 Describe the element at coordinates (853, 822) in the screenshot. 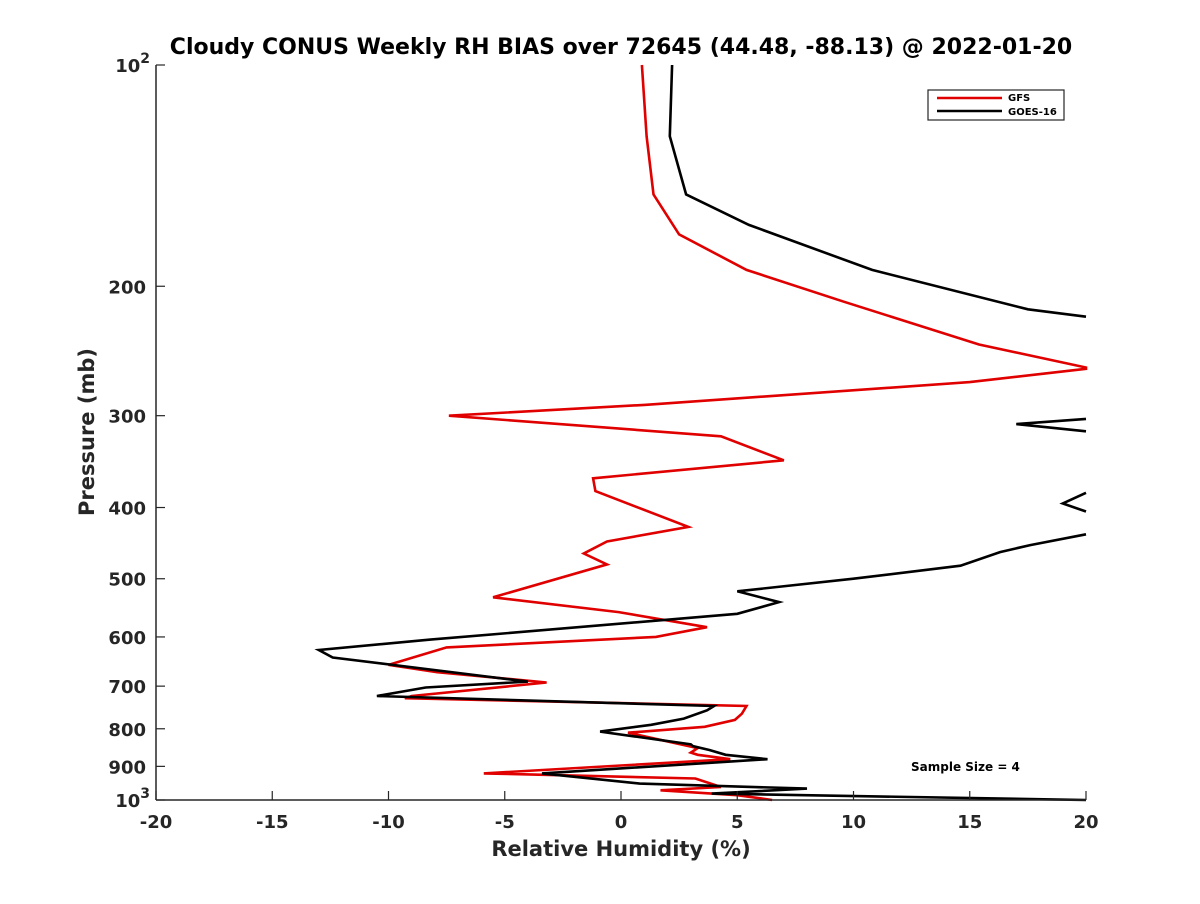

I see `x-tick-label: 10` at that location.